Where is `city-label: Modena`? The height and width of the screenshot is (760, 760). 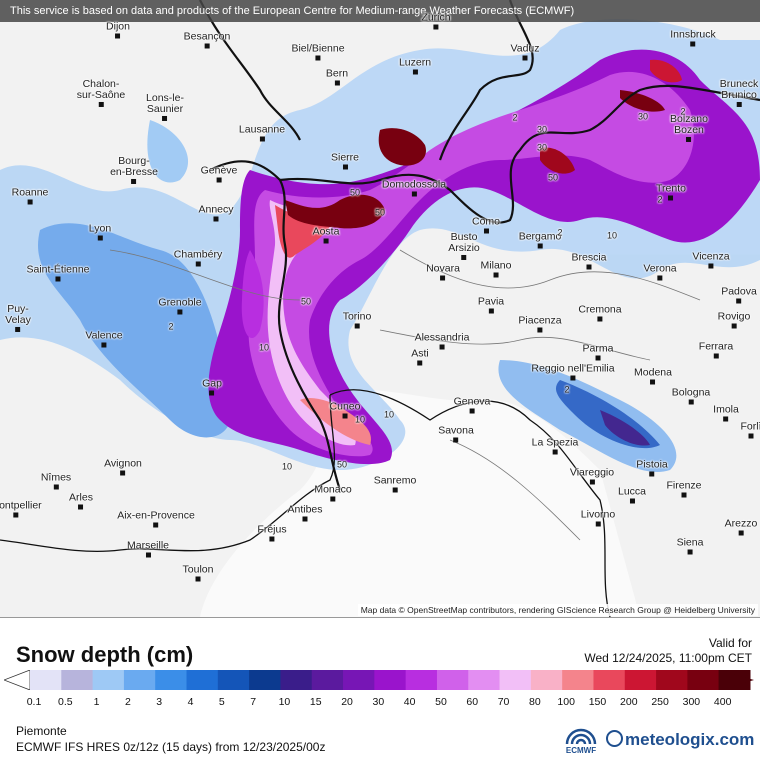 city-label: Modena is located at coordinates (653, 376).